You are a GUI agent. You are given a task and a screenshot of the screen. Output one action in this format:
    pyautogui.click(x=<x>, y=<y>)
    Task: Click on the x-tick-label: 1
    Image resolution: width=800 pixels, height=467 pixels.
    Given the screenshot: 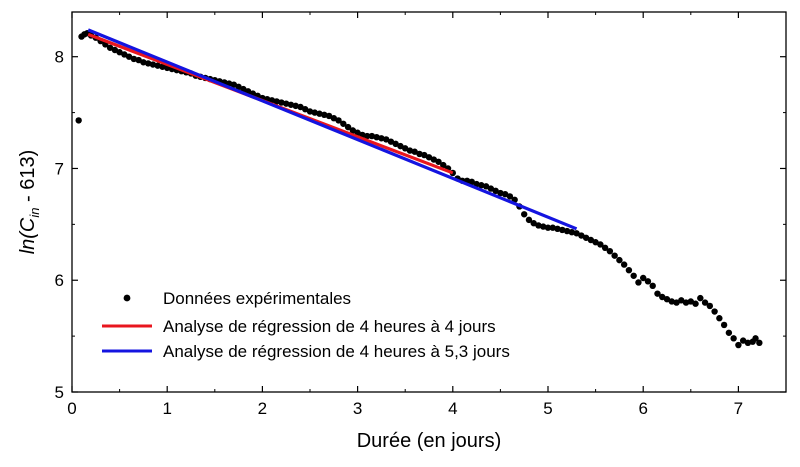 What is the action you would take?
    pyautogui.click(x=166, y=408)
    